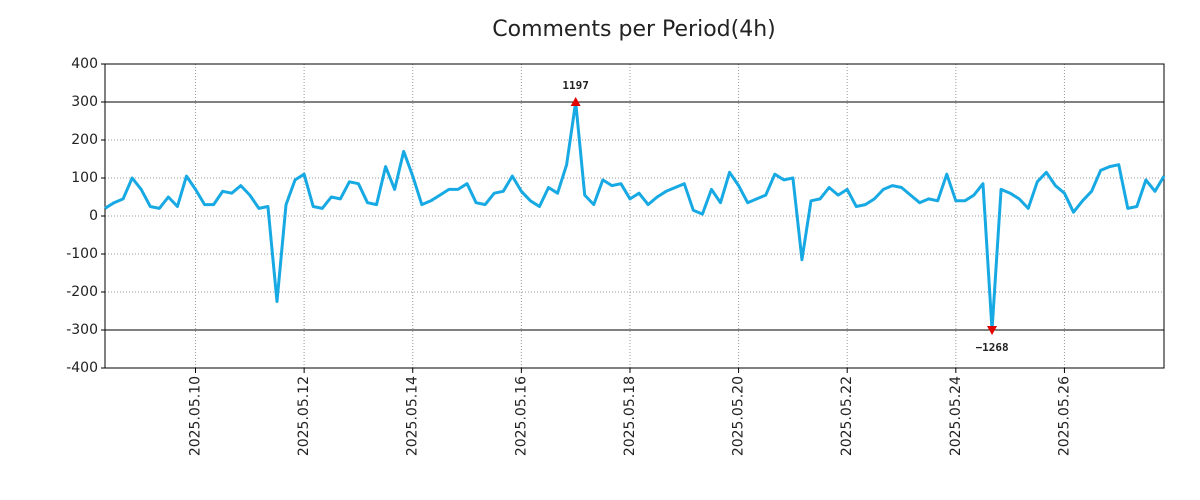 The image size is (1200, 500). I want to click on y-tick-label: 0, so click(93, 216).